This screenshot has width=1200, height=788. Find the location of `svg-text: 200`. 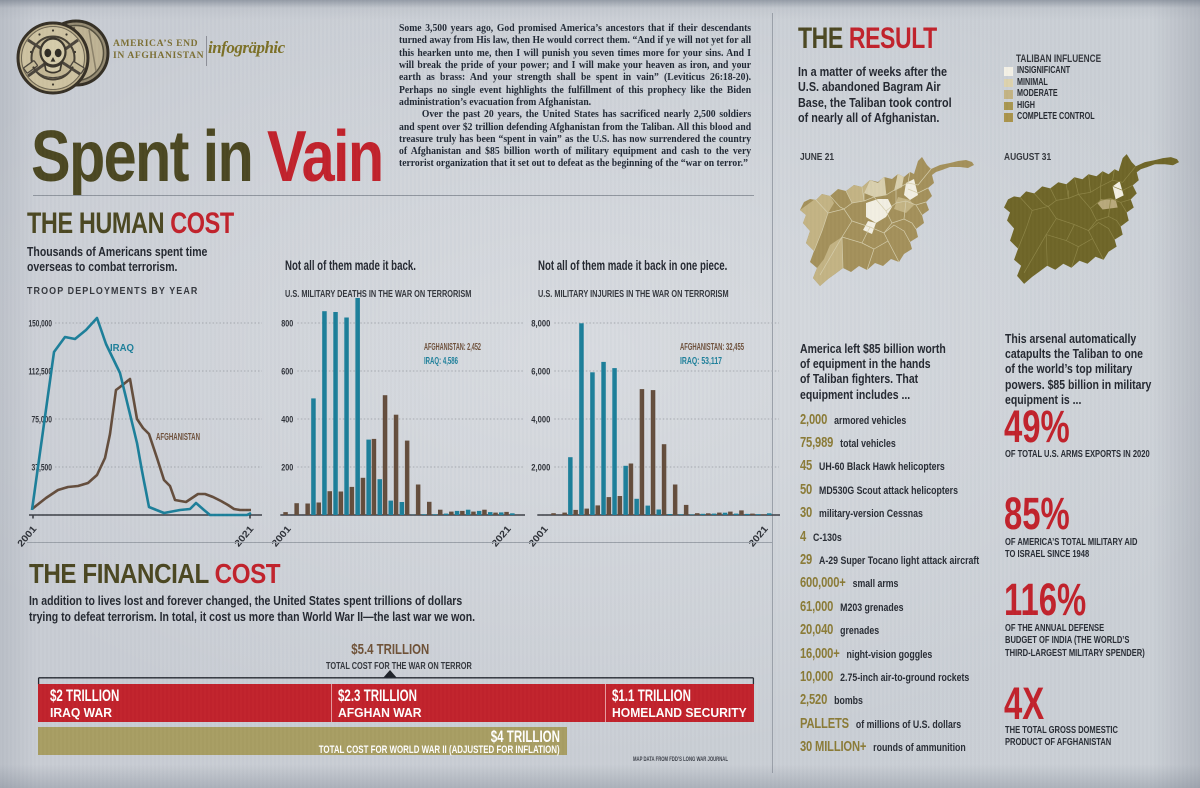

svg-text: 200 is located at coordinates (287, 468).